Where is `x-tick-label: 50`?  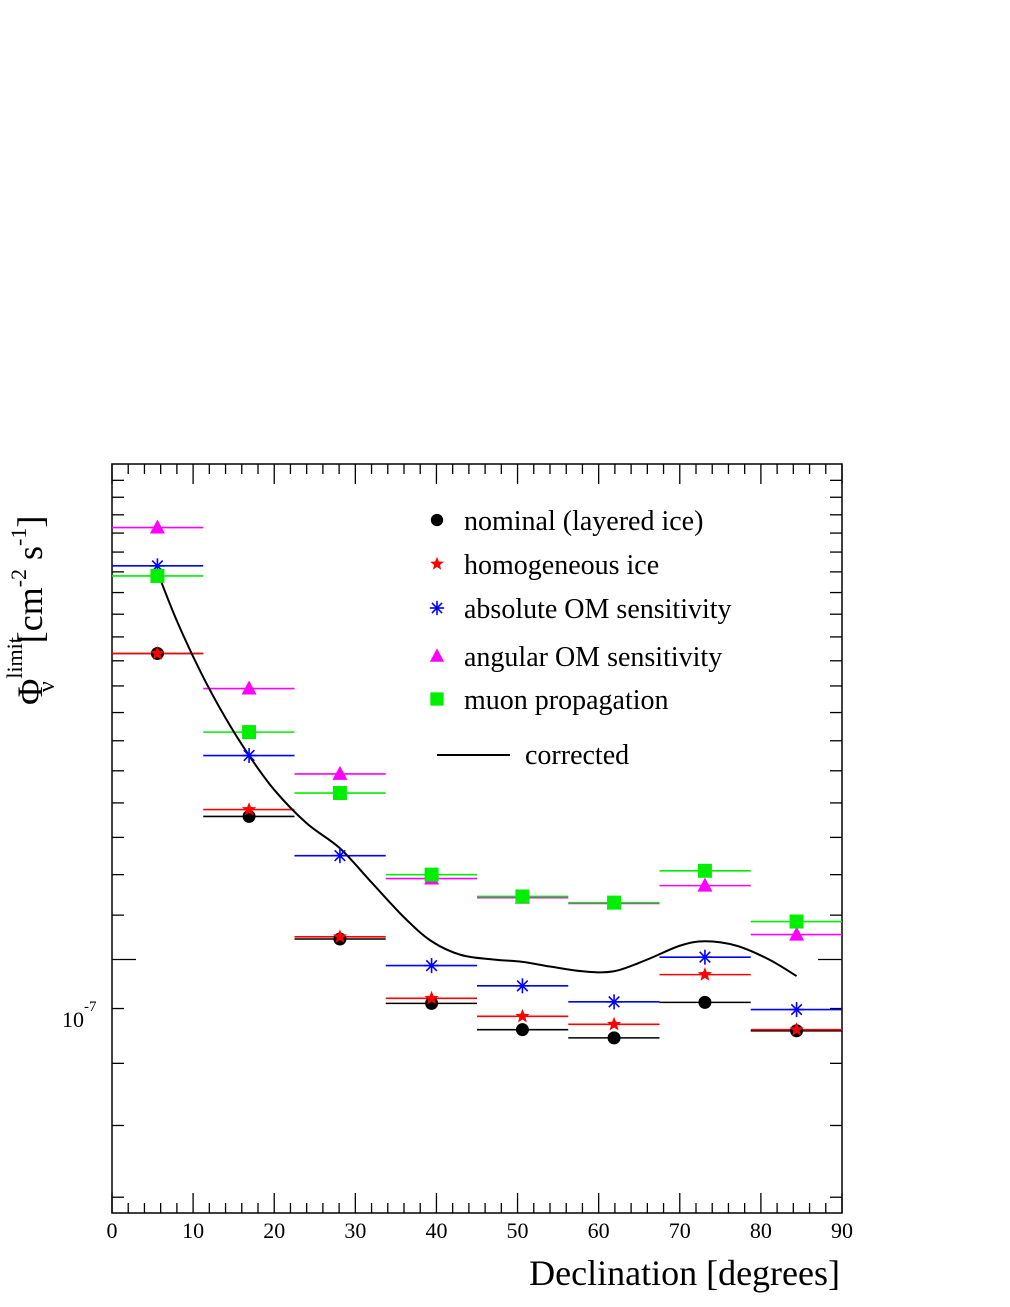
x-tick-label: 50 is located at coordinates (518, 1230).